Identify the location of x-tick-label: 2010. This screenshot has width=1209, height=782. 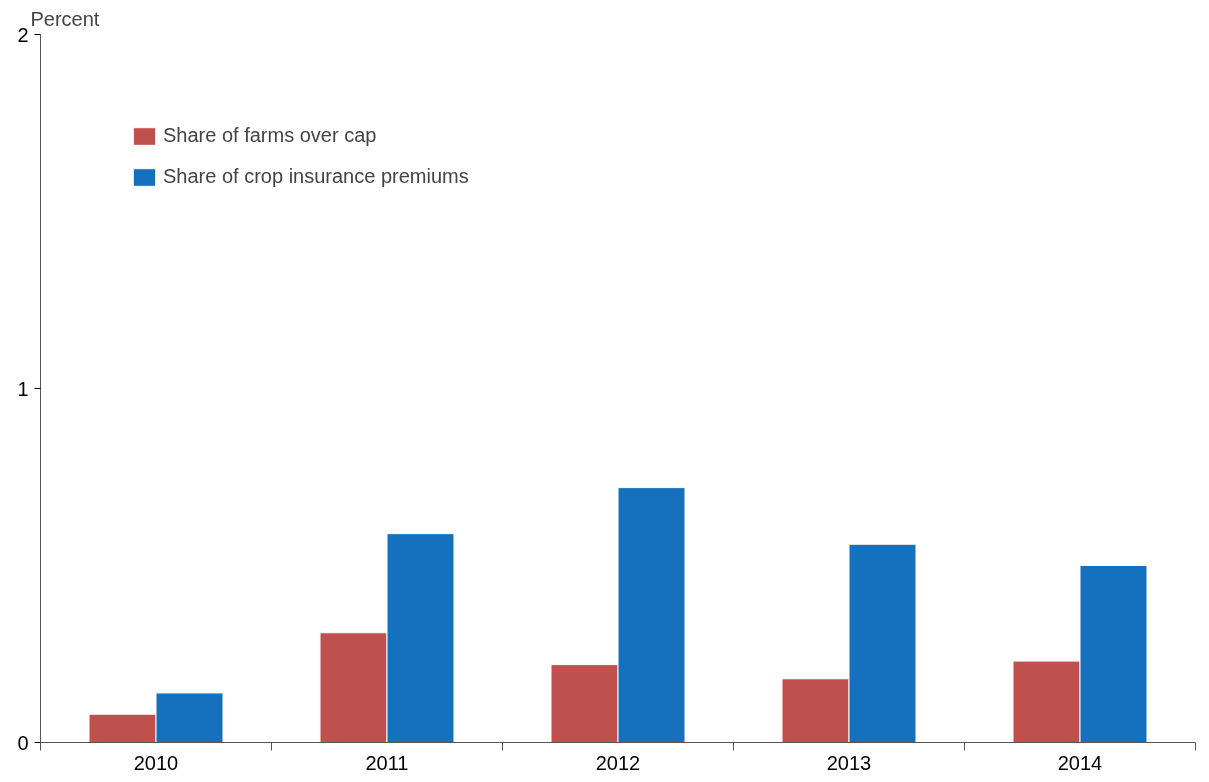
(156, 762).